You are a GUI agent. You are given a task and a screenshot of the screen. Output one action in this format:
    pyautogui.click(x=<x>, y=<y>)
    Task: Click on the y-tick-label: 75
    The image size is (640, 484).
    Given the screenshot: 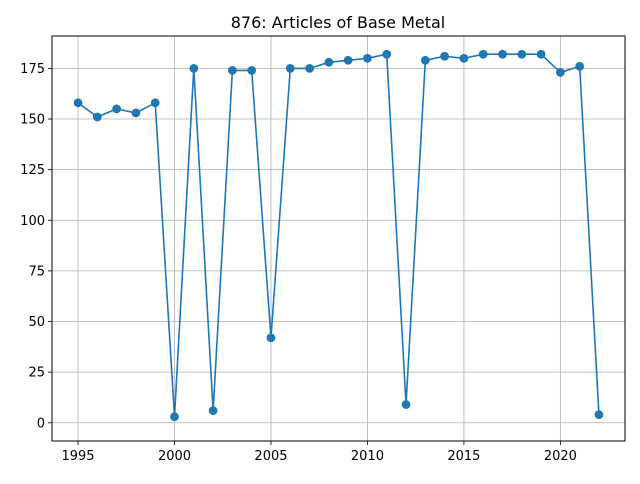 What is the action you would take?
    pyautogui.click(x=36, y=271)
    